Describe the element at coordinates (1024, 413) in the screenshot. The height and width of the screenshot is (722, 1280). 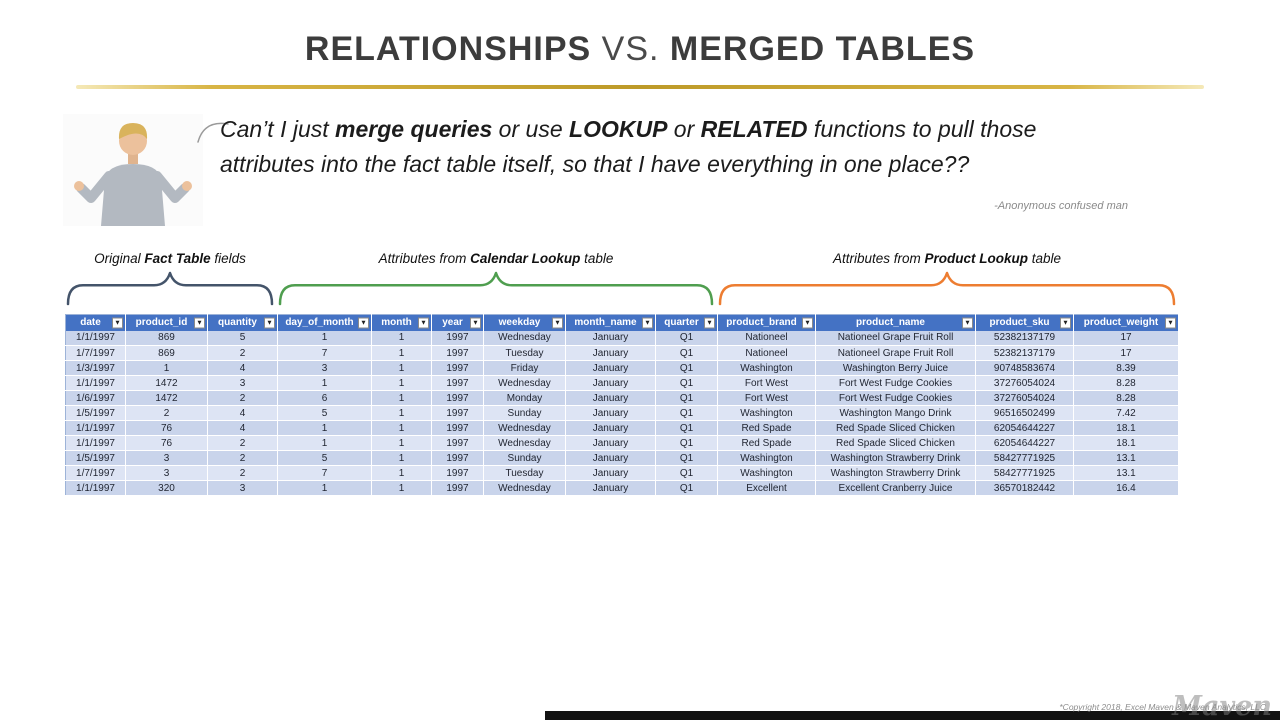
I see `table-cell: 96516502499` at that location.